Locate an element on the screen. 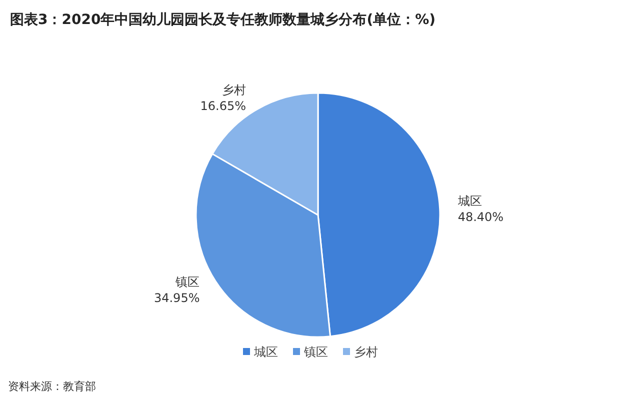 This screenshot has width=636, height=406. legend-label: 乡村 is located at coordinates (366, 352).